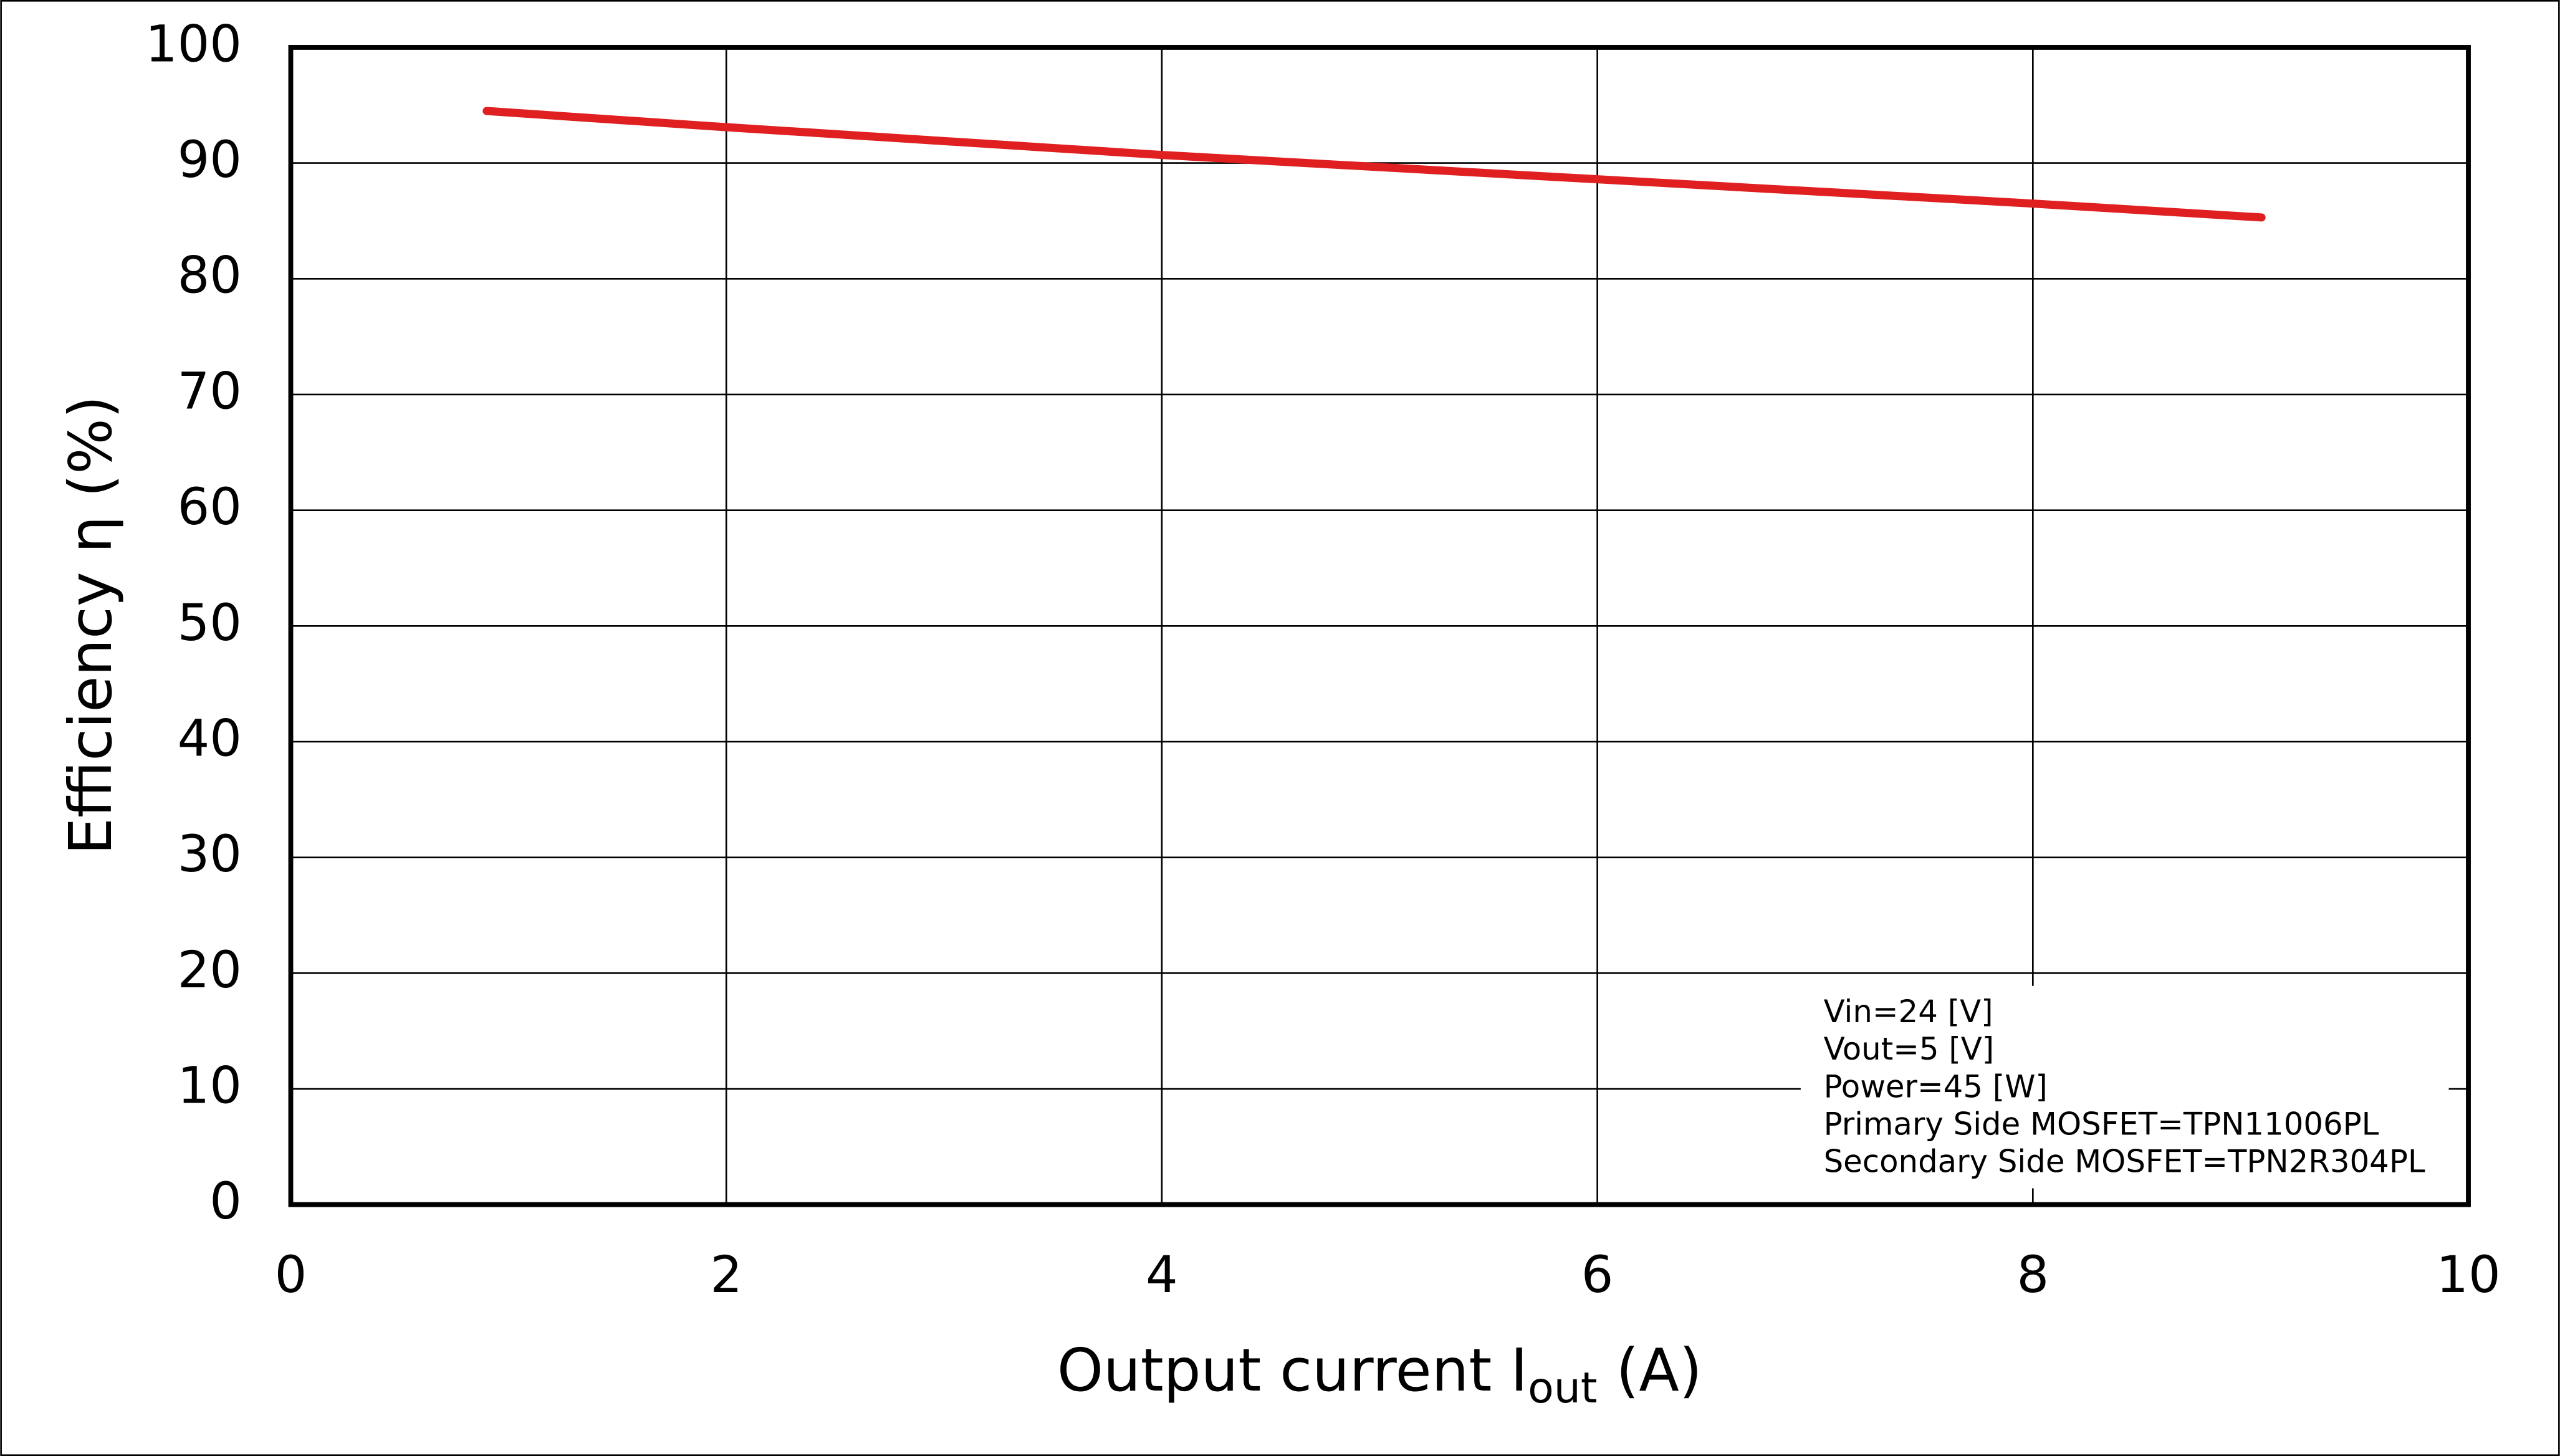 The width and height of the screenshot is (2560, 1456). I want to click on y-tick-label: 20, so click(210, 971).